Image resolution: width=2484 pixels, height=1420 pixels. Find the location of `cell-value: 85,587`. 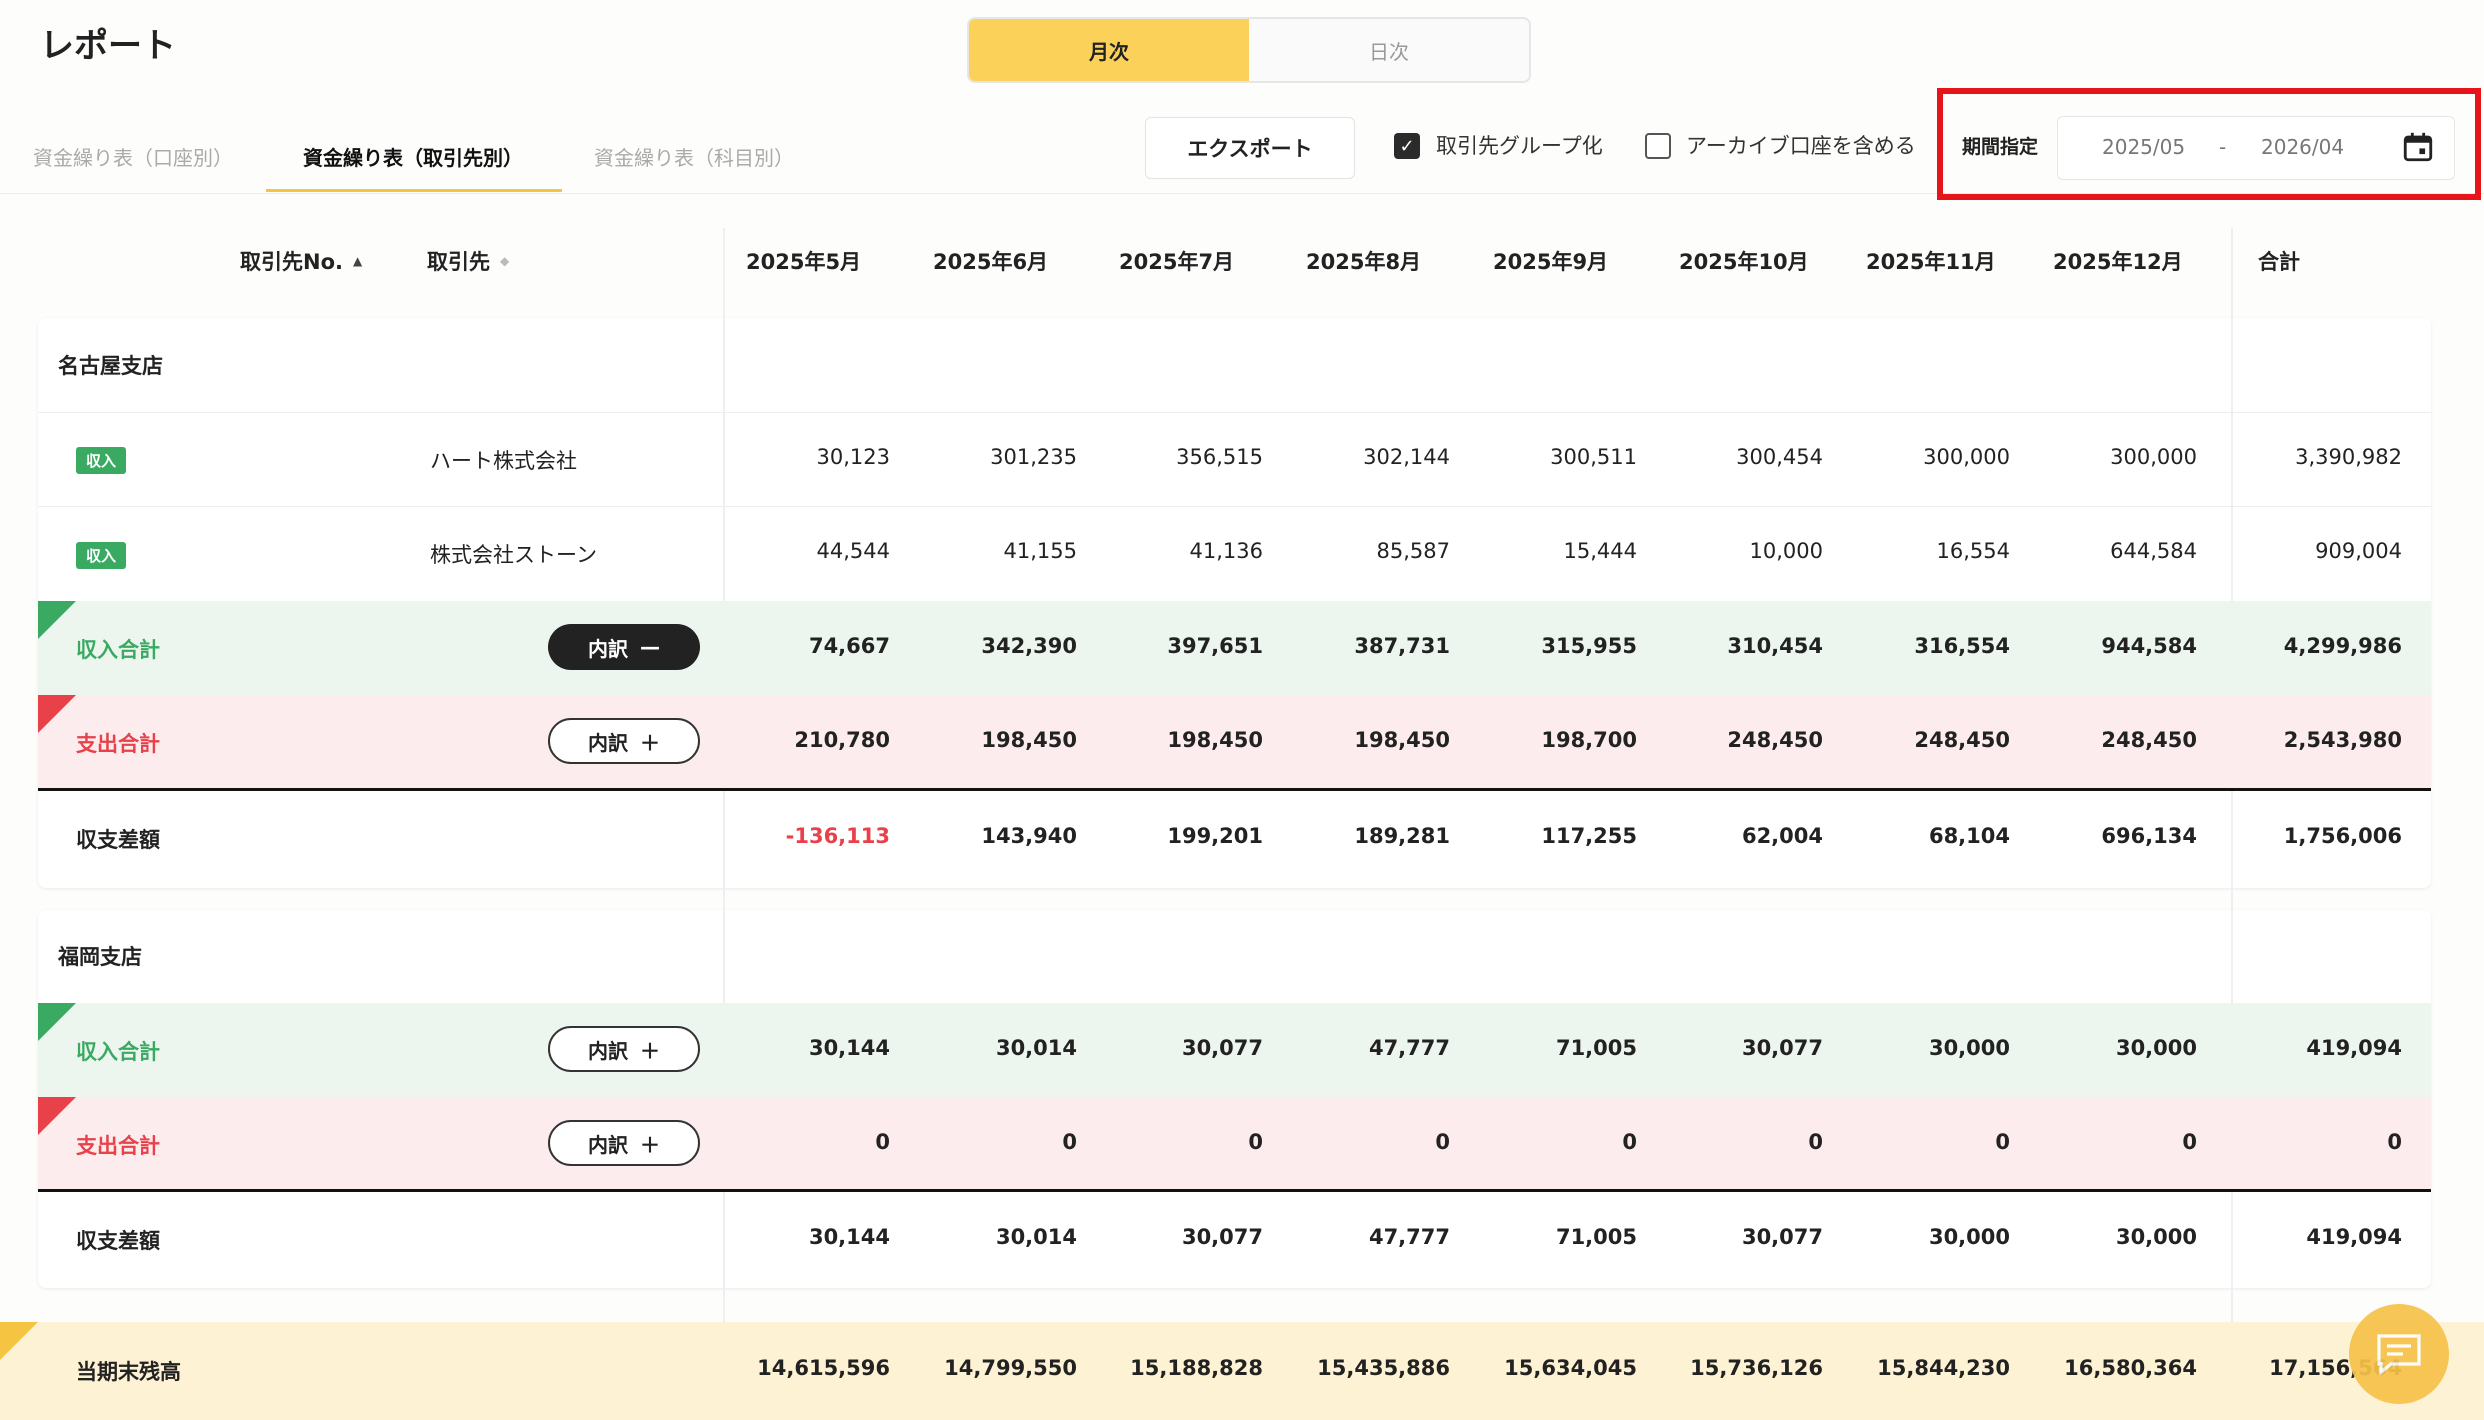

cell-value: 85,587 is located at coordinates (1413, 551).